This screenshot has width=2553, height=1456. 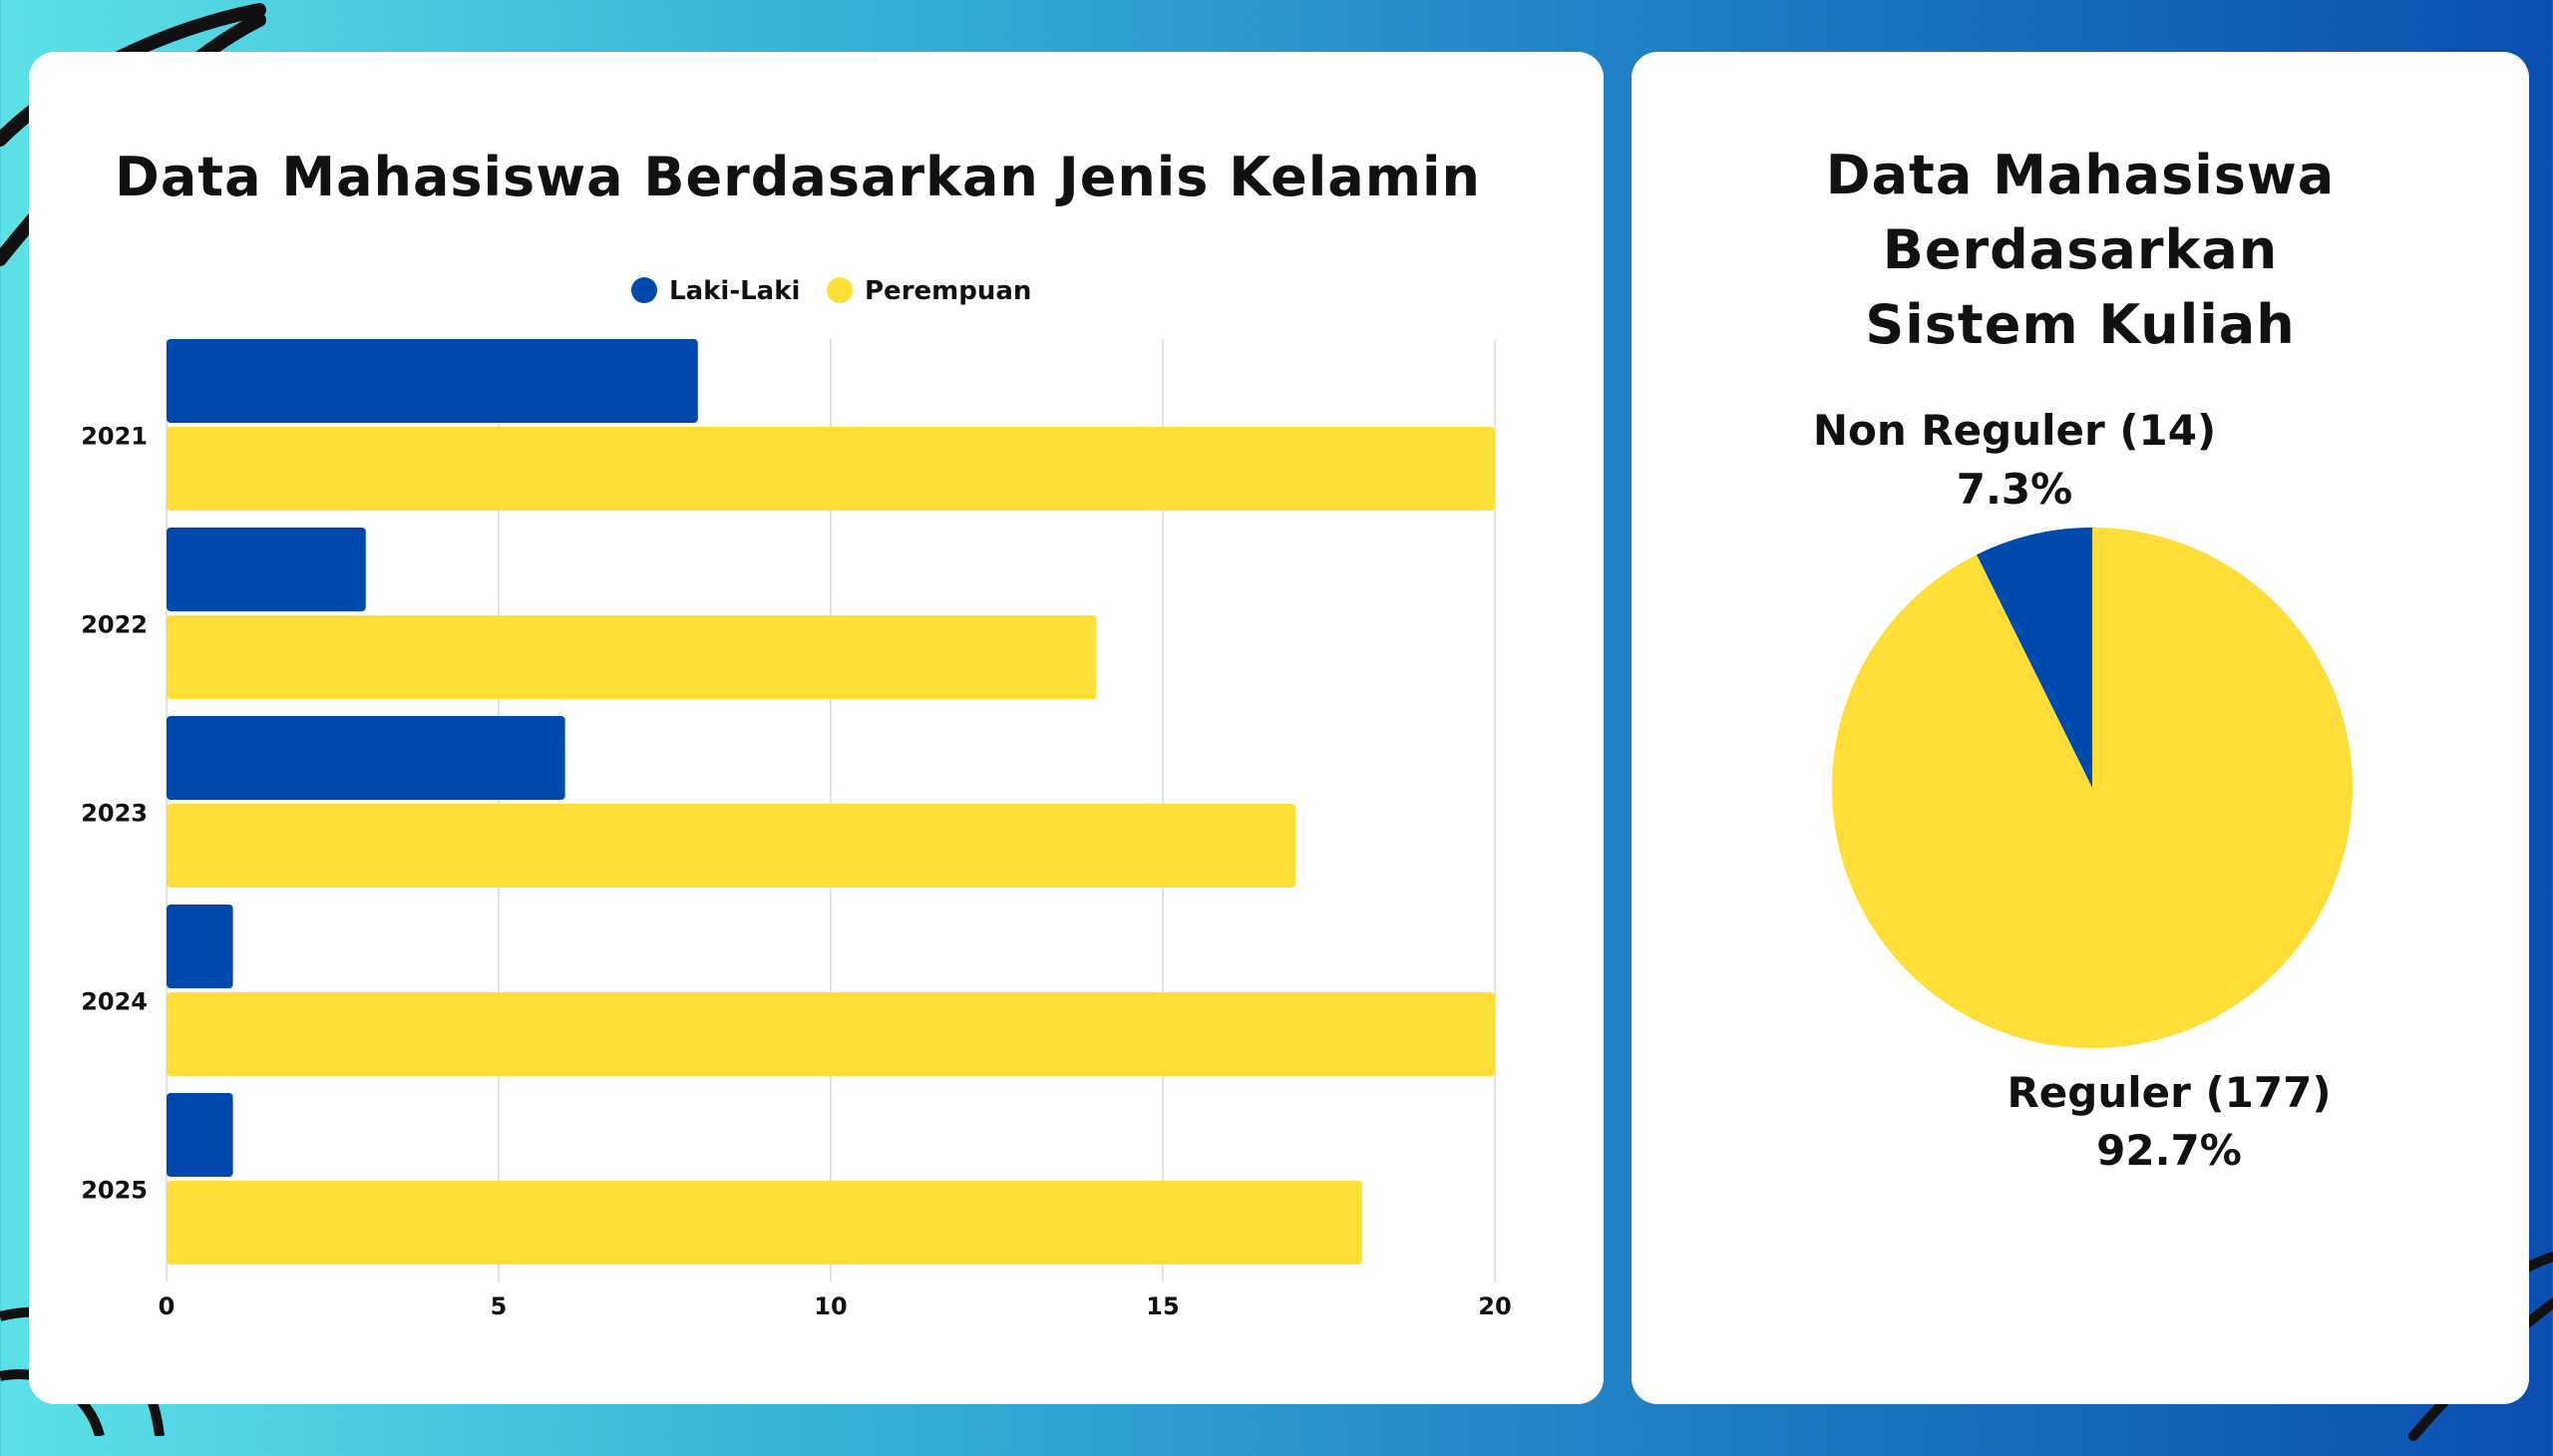 I want to click on y-tick-label: 2021, so click(x=115, y=437).